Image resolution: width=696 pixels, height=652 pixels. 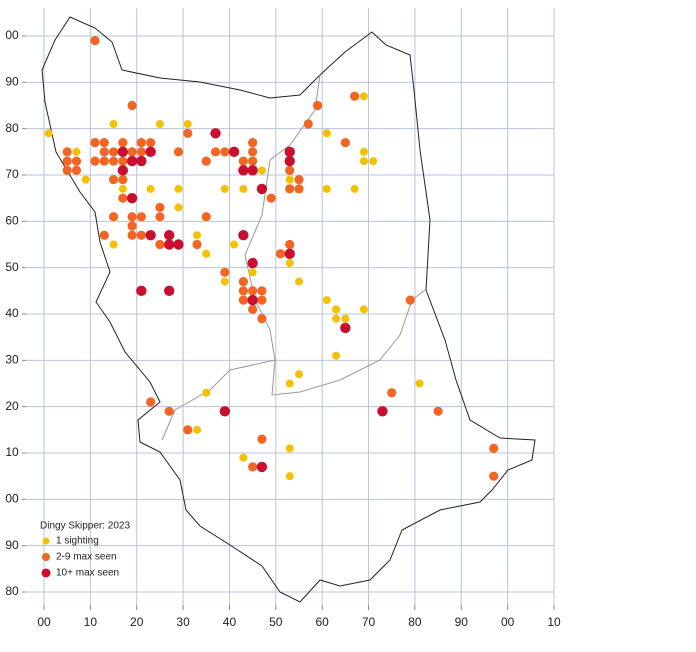 What do you see at coordinates (12, 174) in the screenshot?
I see `y-tick-label: 70` at bounding box center [12, 174].